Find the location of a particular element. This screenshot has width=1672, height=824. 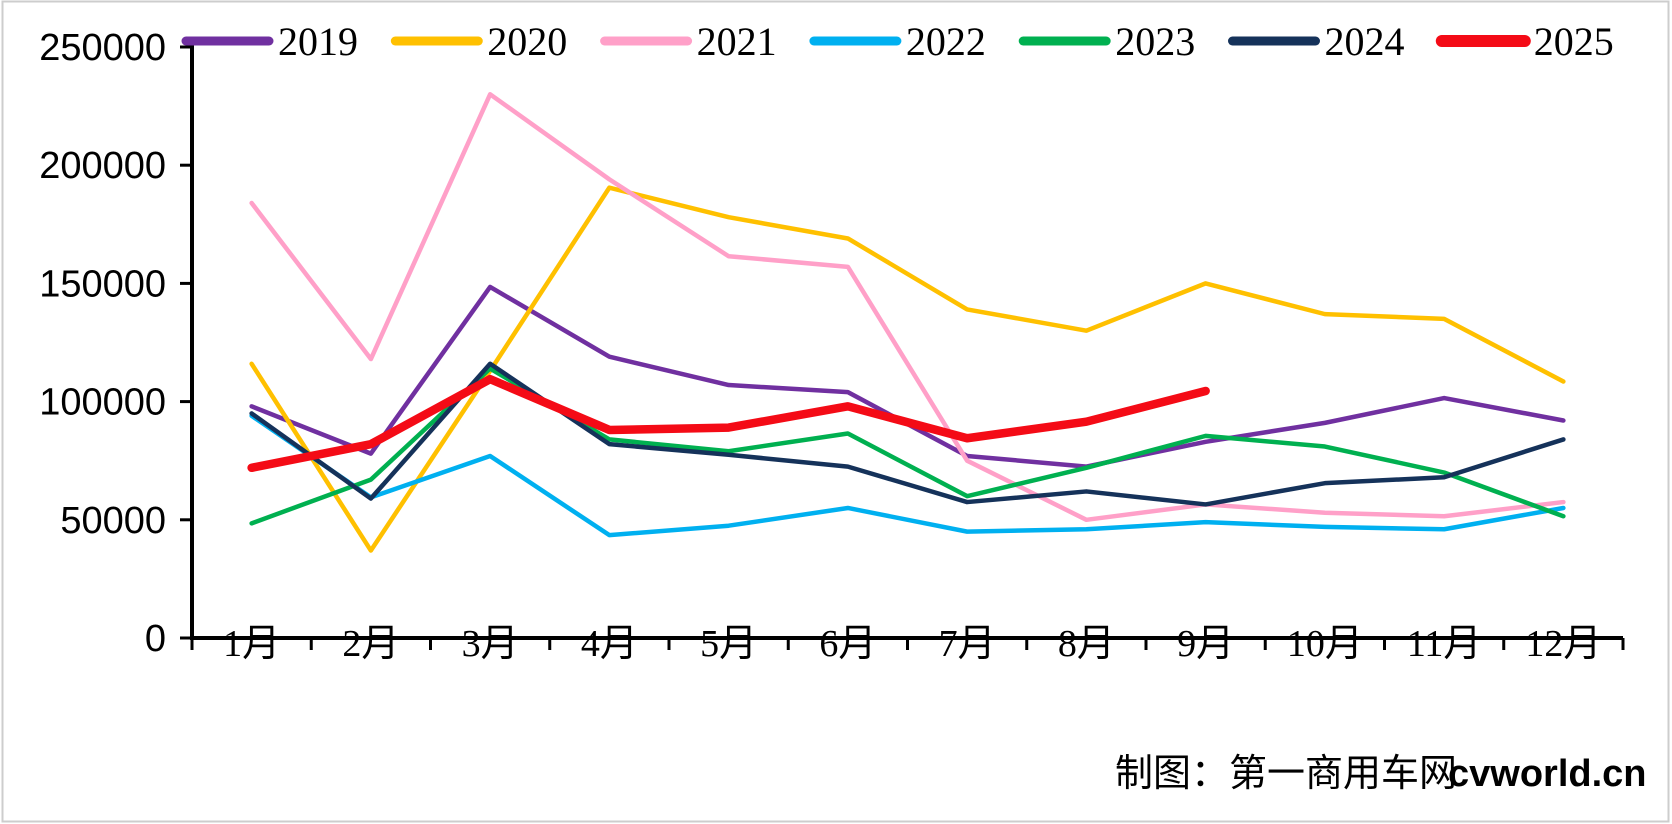

legend-label-2019: 2019 is located at coordinates (318, 41).